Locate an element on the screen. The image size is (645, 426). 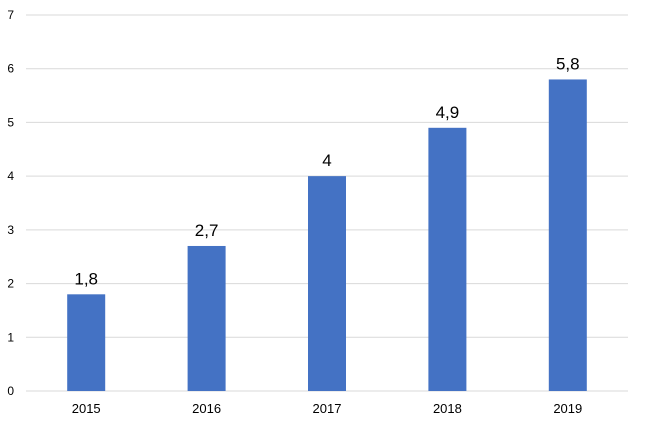
x-axis-ticks: 2015 2016 2017 2018 2019 is located at coordinates (327, 408).